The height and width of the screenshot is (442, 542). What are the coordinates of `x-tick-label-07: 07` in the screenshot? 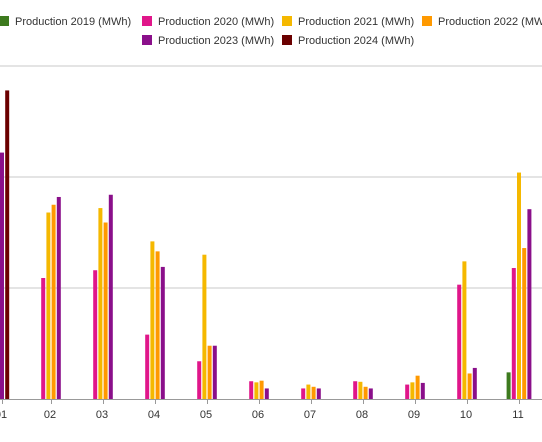 It's located at (310, 415).